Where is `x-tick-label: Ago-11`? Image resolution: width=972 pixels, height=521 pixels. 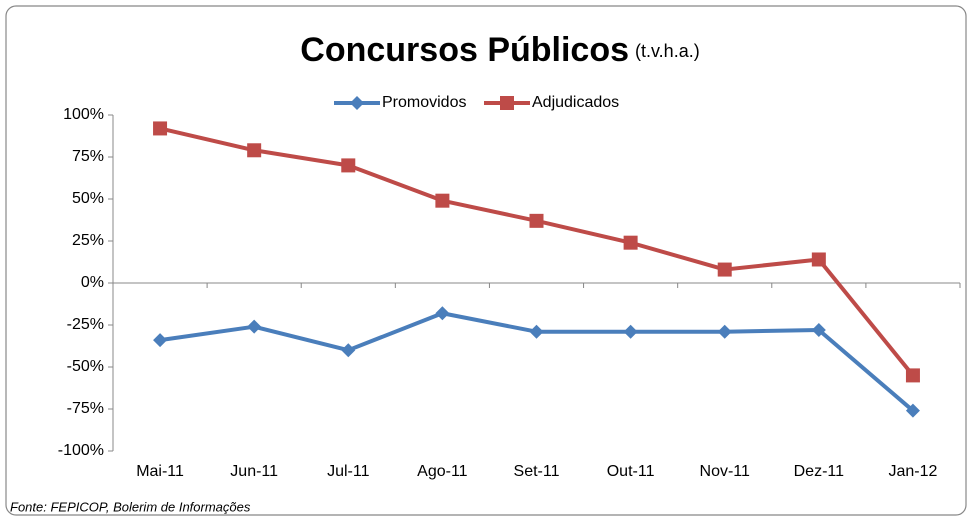
x-tick-label: Ago-11 is located at coordinates (442, 471).